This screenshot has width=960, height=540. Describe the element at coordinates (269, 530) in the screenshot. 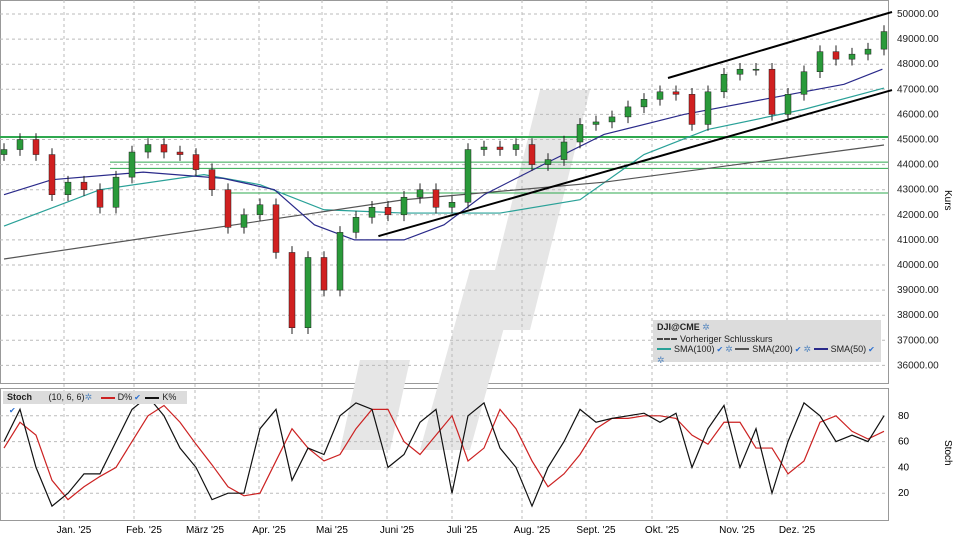

I see `x-tick-label: Apr. '25` at that location.